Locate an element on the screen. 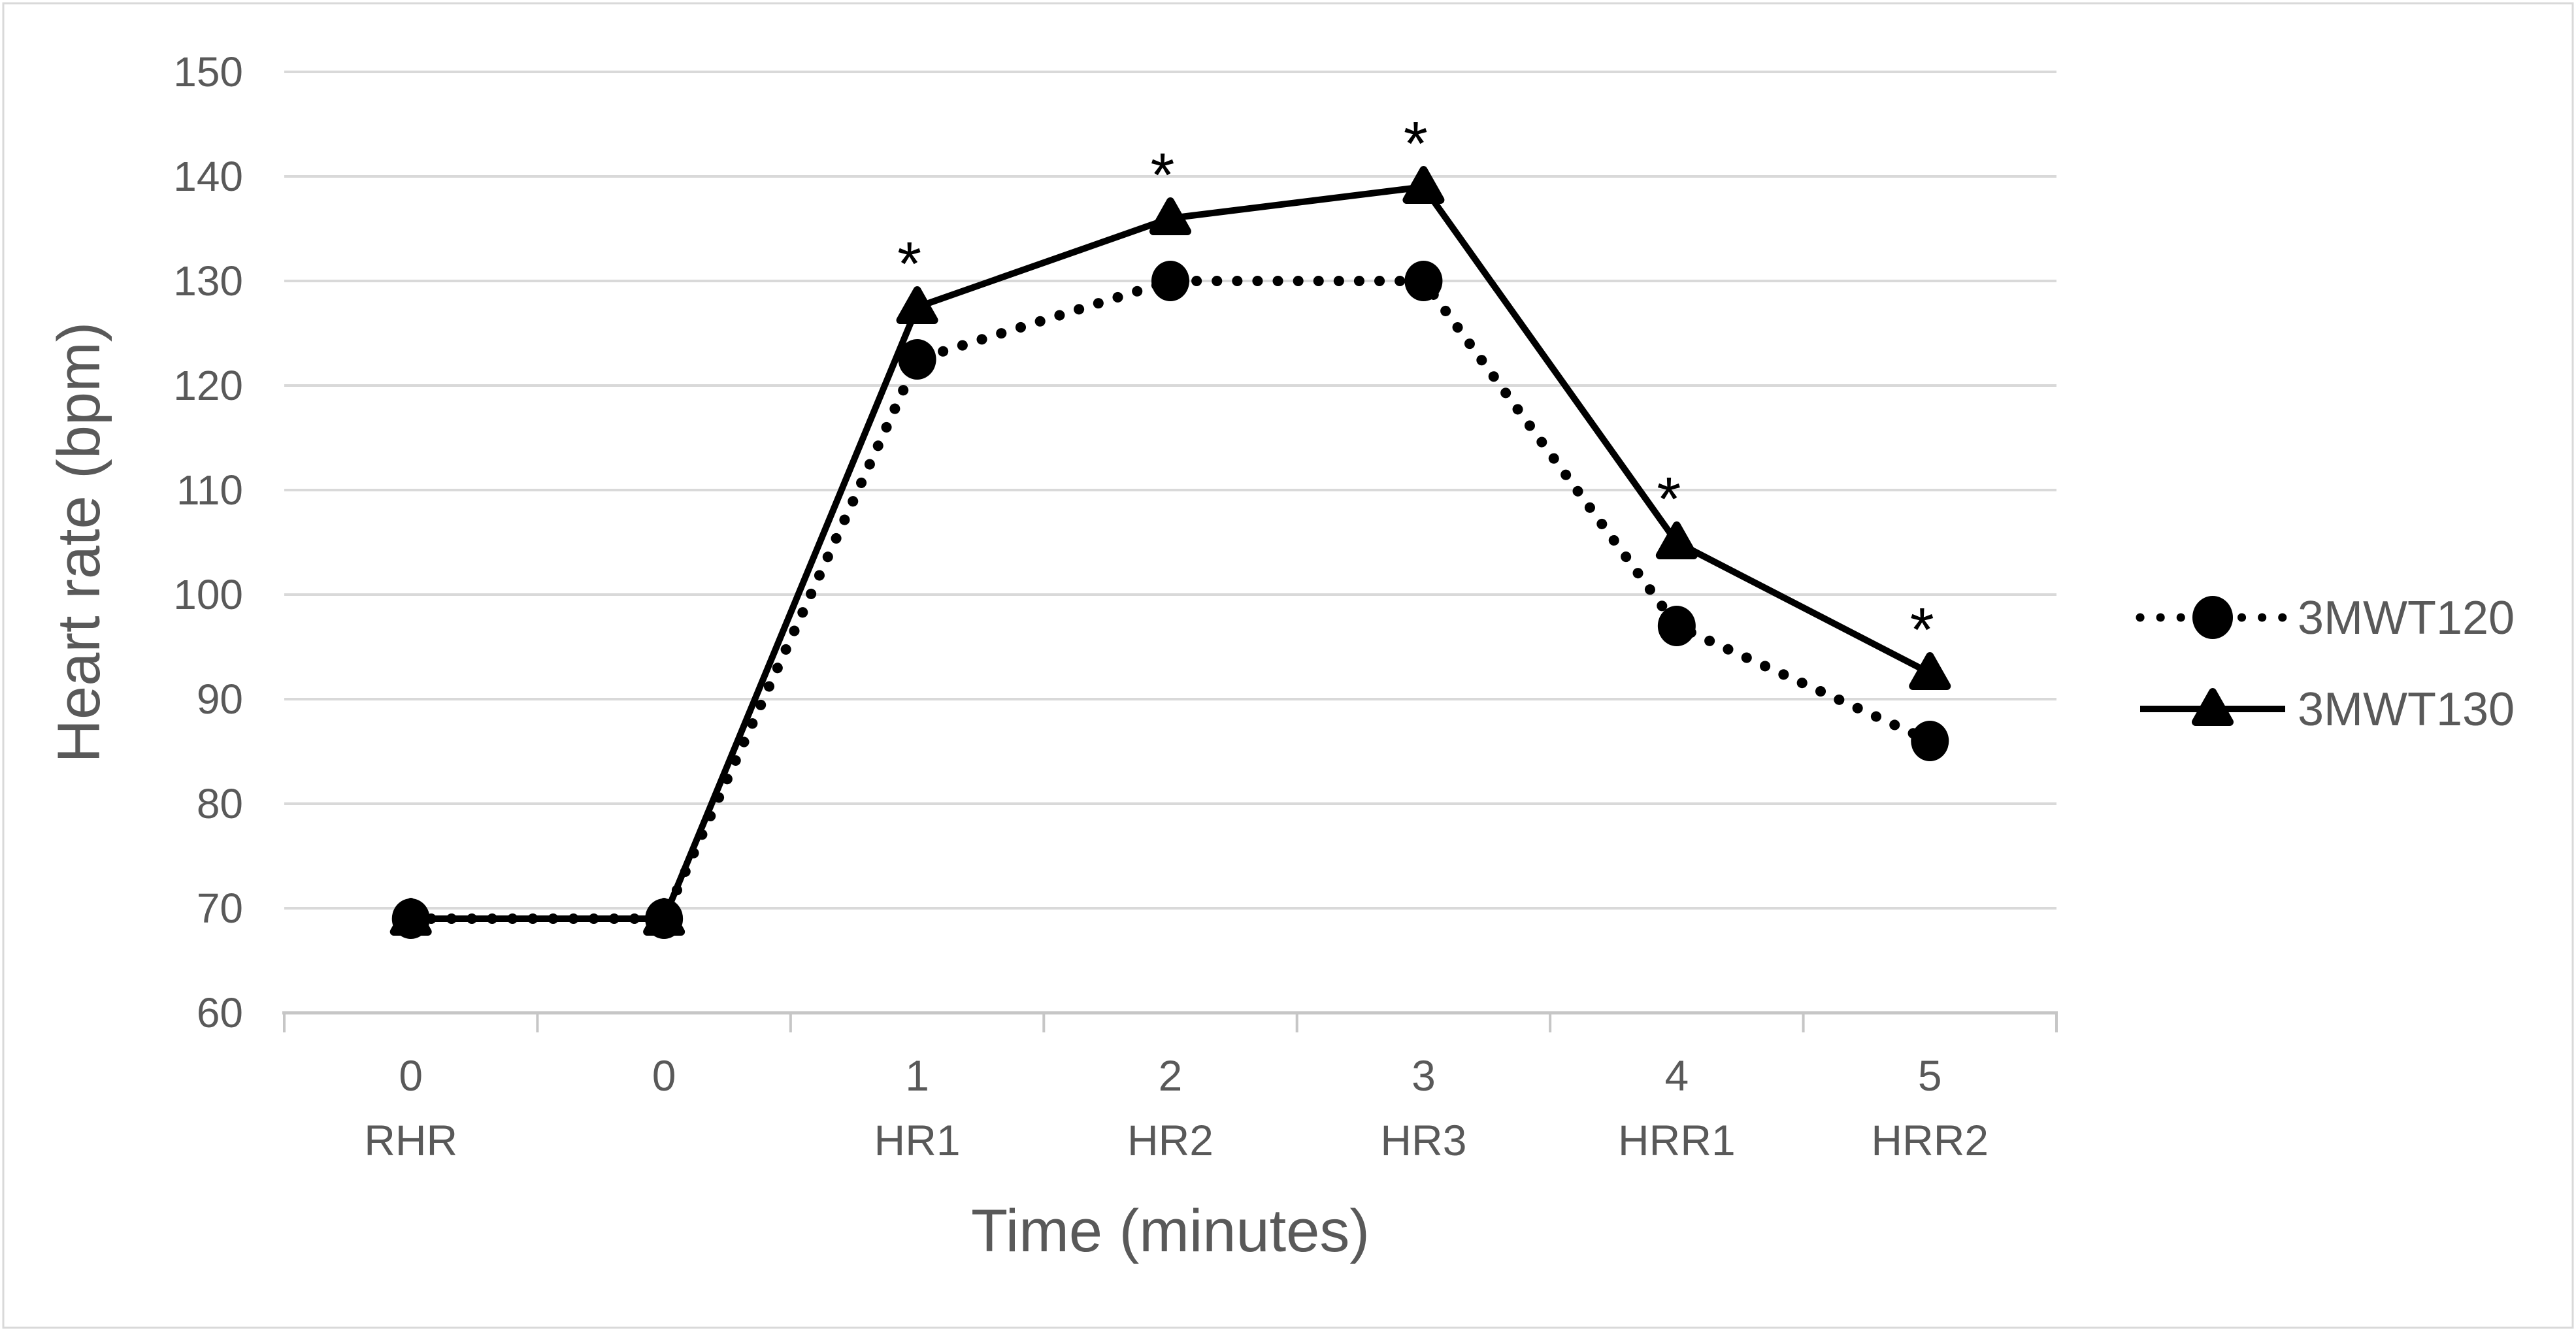 The width and height of the screenshot is (2576, 1331). y-tick-label: 150 is located at coordinates (208, 72).